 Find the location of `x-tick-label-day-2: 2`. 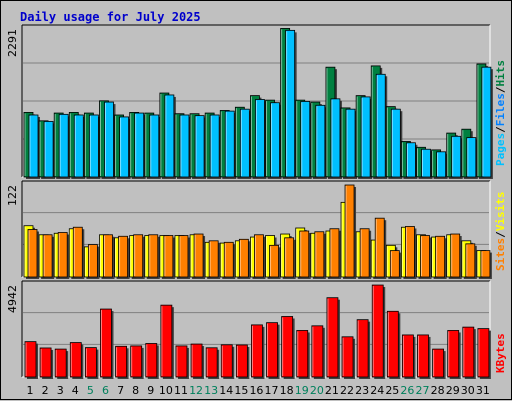

x-tick-label-day-2: 2 is located at coordinates (45, 390).